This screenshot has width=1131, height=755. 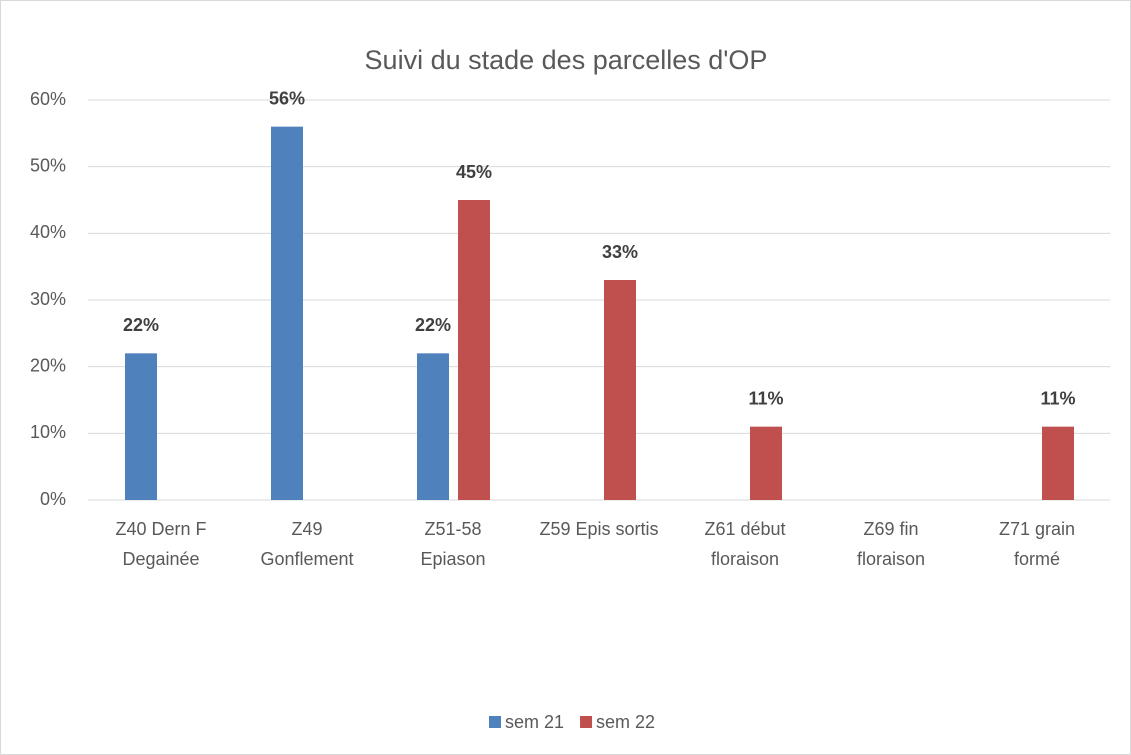 What do you see at coordinates (744, 544) in the screenshot?
I see `x-tick-label: Z61 début floraison` at bounding box center [744, 544].